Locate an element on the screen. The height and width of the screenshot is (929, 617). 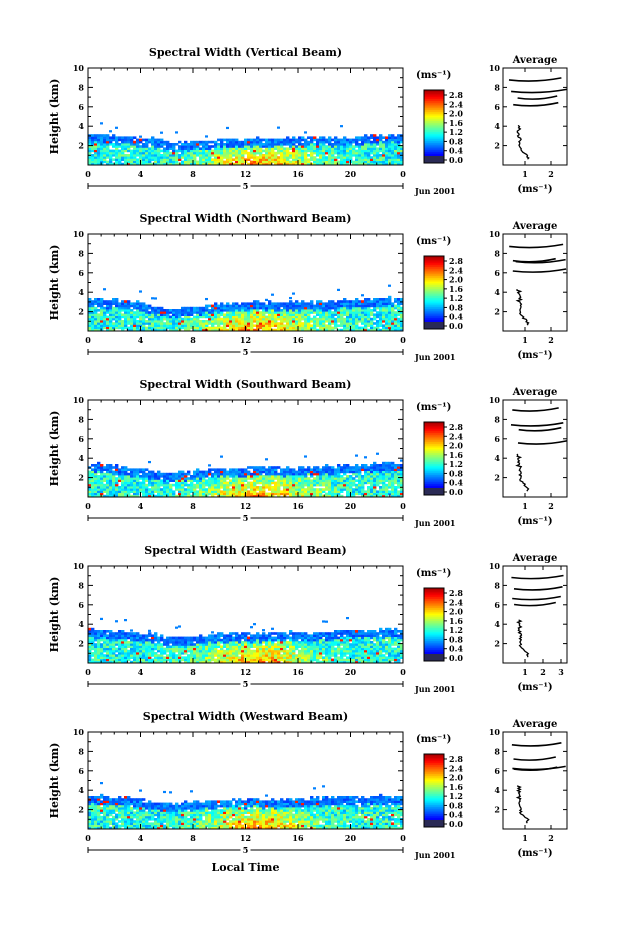
x-tick-label: 8 is located at coordinates (193, 506).